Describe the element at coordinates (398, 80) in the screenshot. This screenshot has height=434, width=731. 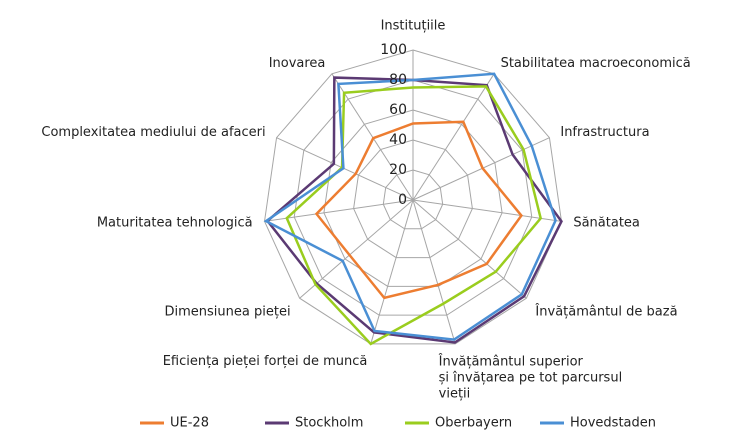
I see `y-tick-label: 80` at that location.